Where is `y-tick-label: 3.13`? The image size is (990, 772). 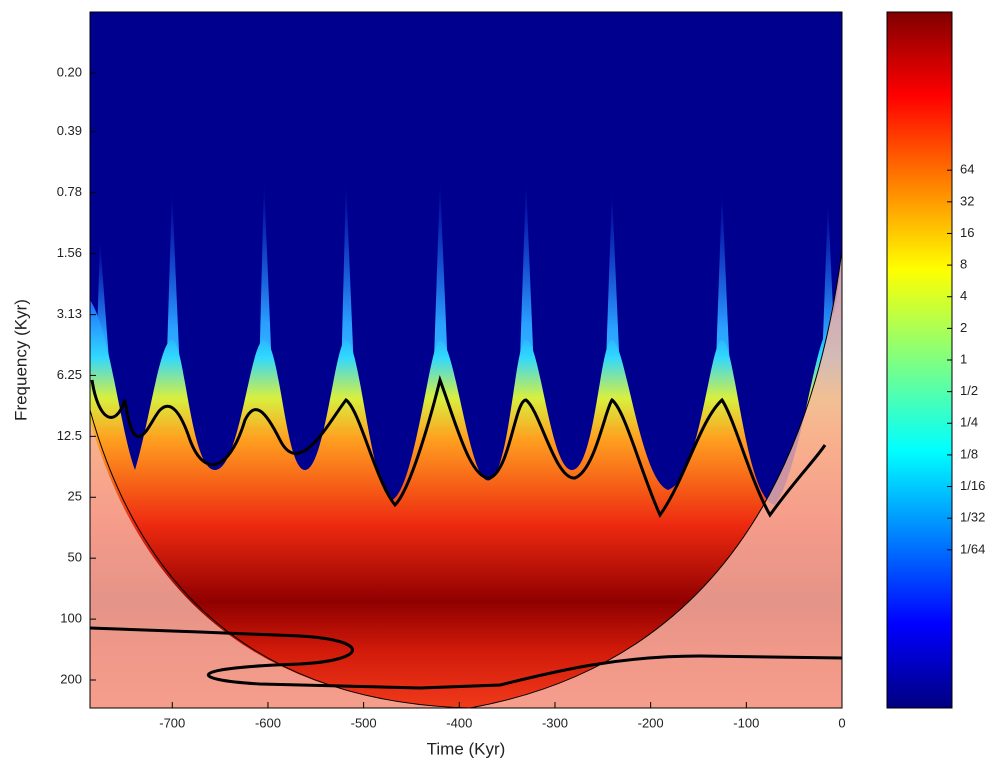
y-tick-label: 3.13 is located at coordinates (69, 313).